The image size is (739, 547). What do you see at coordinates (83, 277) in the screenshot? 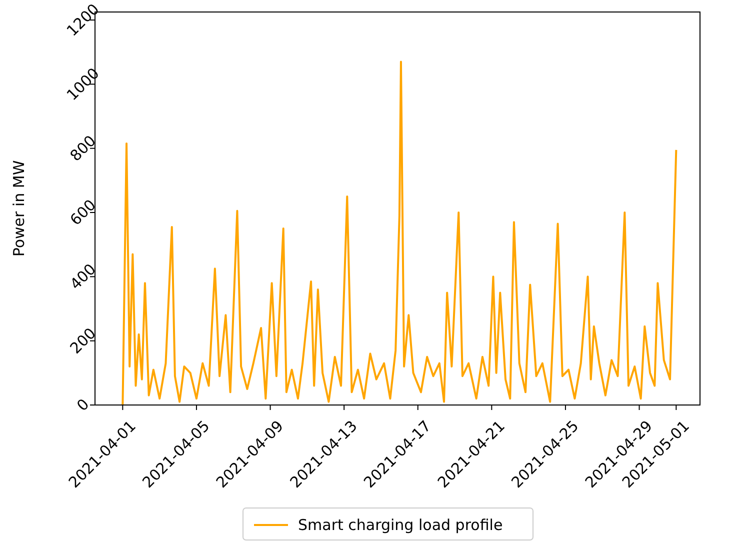
I see `y-tick-label: 400` at bounding box center [83, 277].